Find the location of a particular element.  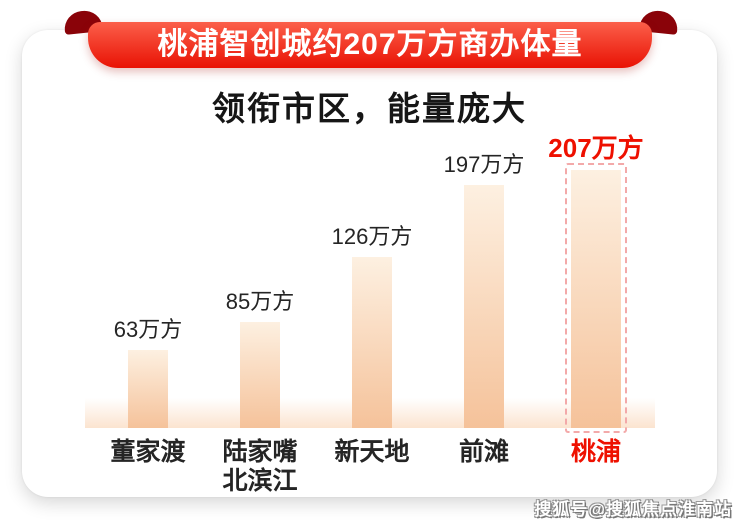

value-label: 85万方 is located at coordinates (260, 301).